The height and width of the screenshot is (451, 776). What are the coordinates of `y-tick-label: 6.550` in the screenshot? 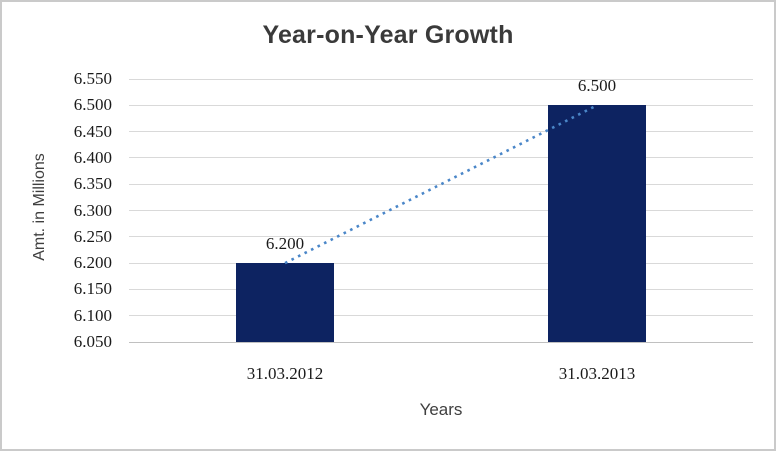 It's located at (92, 78).